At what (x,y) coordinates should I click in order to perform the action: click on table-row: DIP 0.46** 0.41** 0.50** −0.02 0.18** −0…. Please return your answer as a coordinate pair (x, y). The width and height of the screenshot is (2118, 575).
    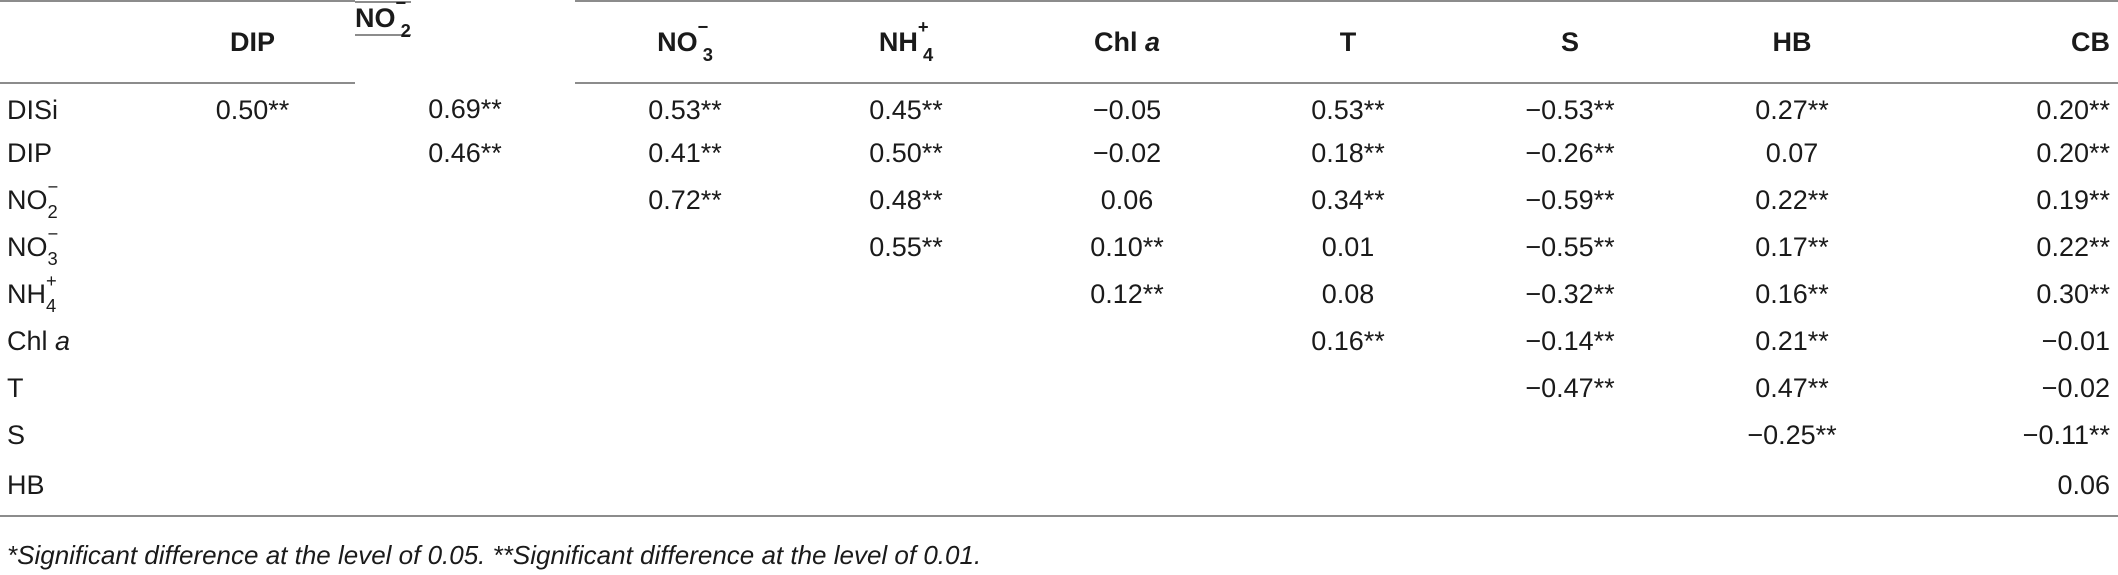
    Looking at the image, I should click on (1059, 153).